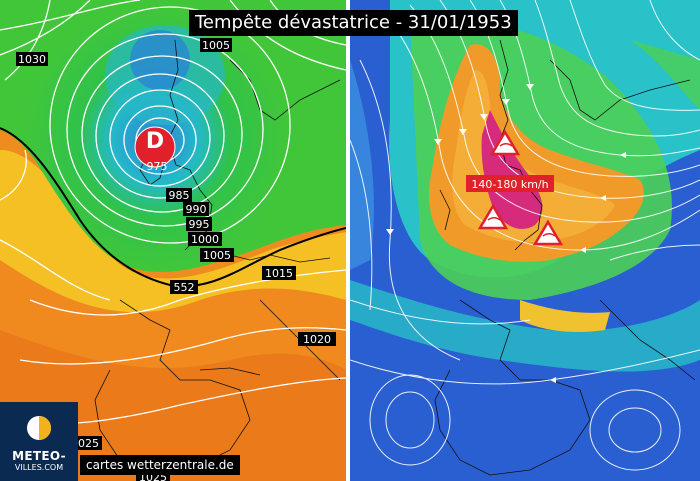  What do you see at coordinates (155, 141) in the screenshot?
I see `depression-letter: D` at bounding box center [155, 141].